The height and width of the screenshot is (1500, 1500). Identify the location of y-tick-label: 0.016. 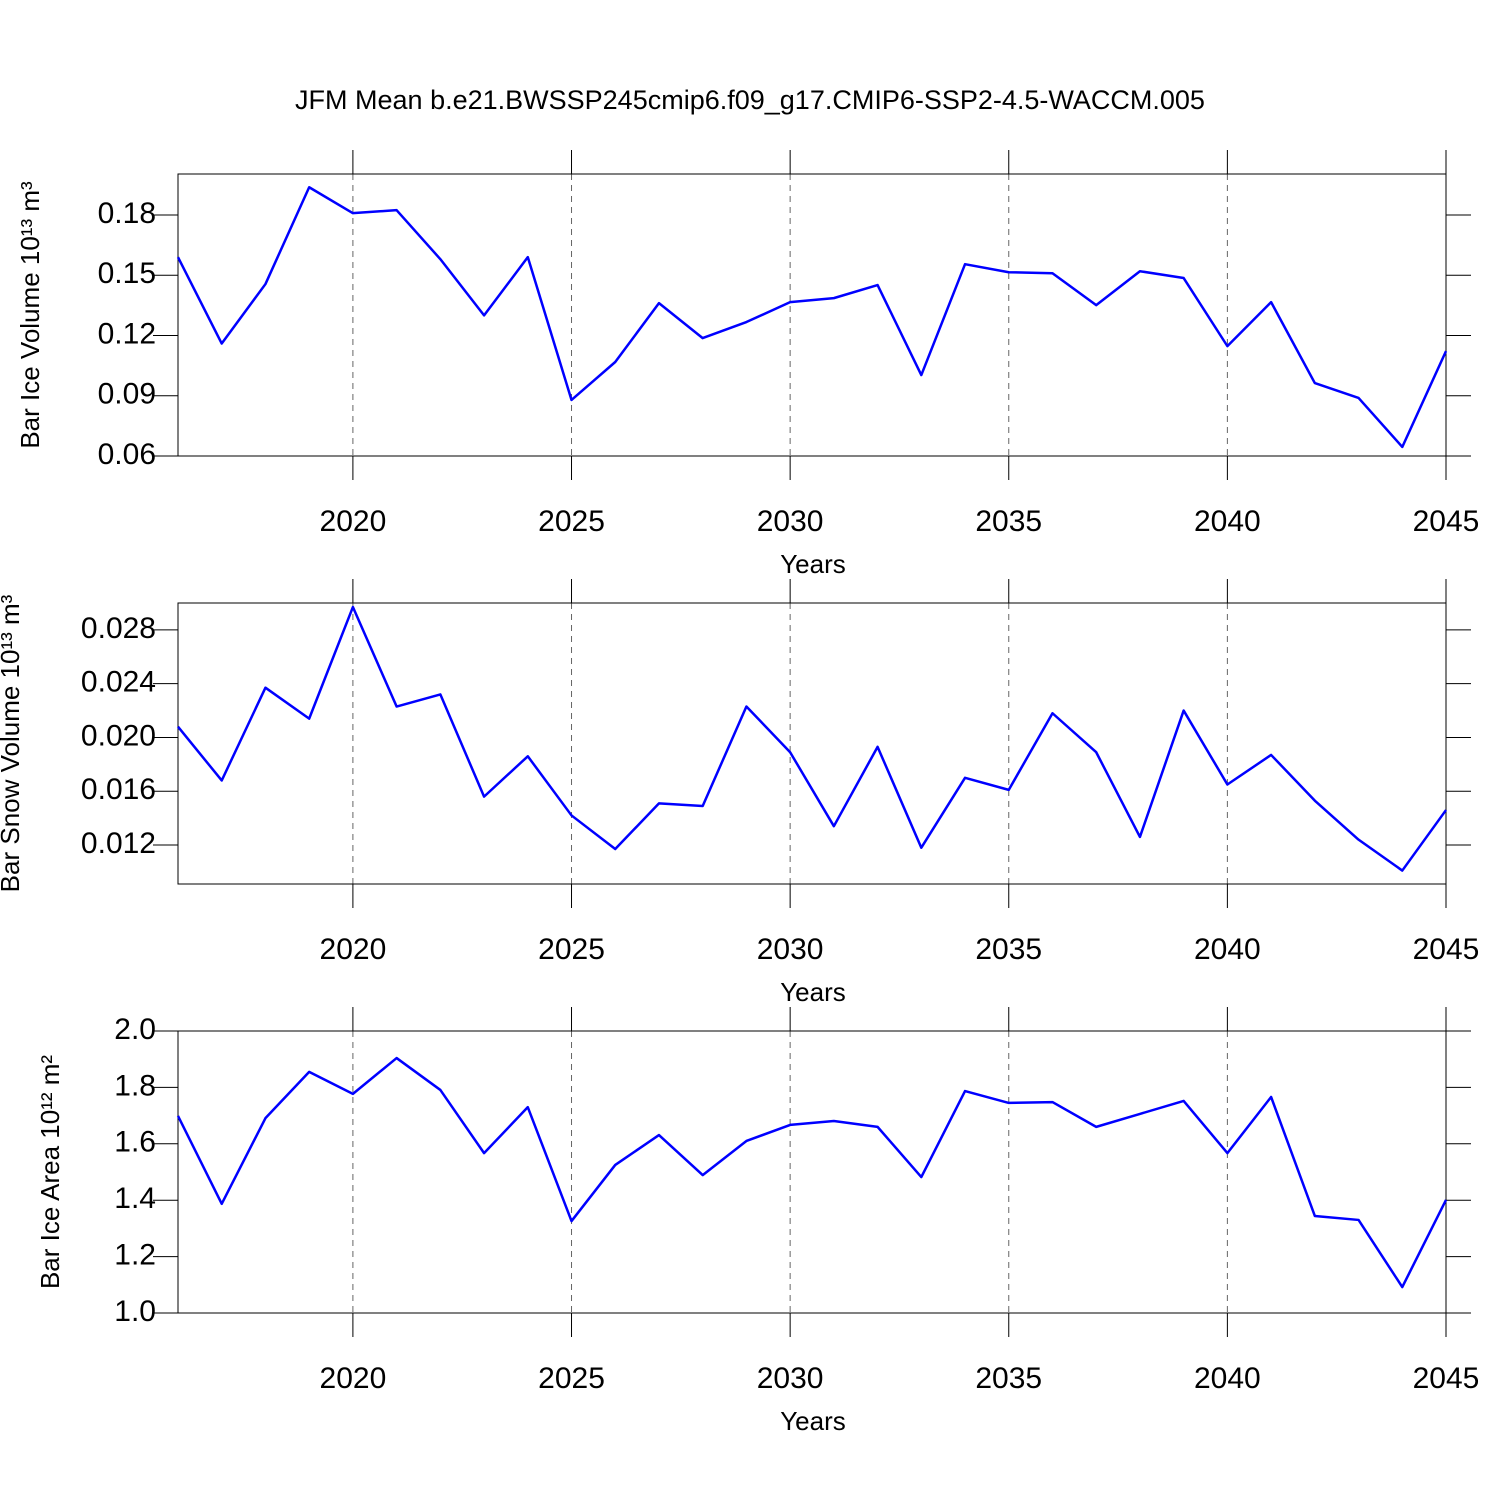
(118, 789).